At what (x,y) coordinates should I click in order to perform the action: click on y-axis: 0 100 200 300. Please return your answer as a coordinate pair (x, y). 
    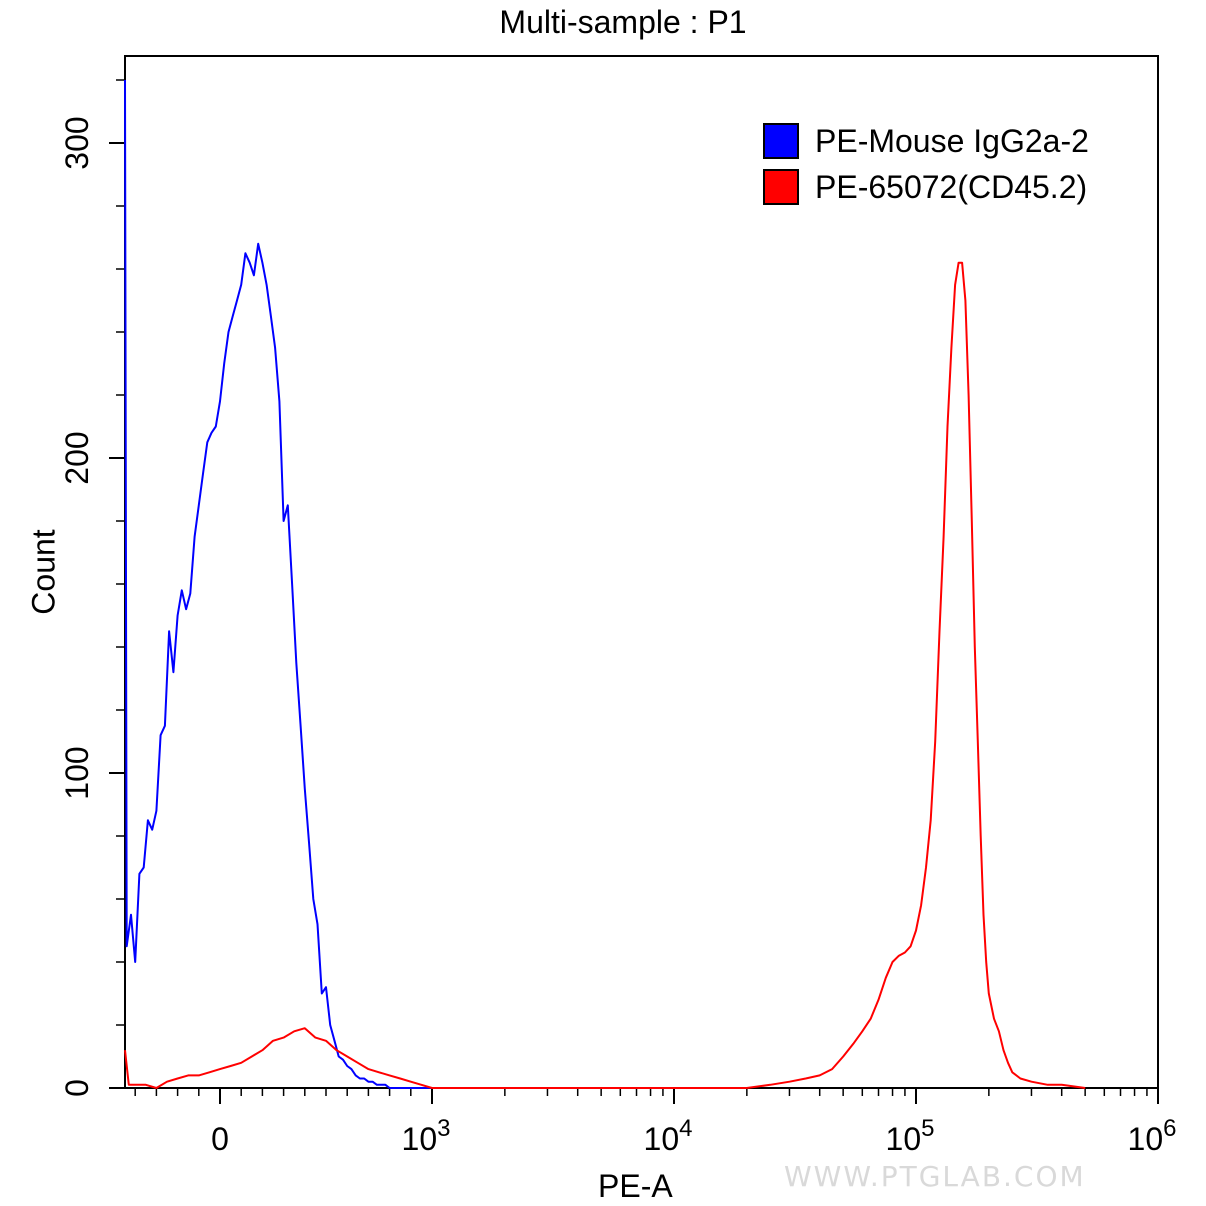
    Looking at the image, I should click on (92, 576).